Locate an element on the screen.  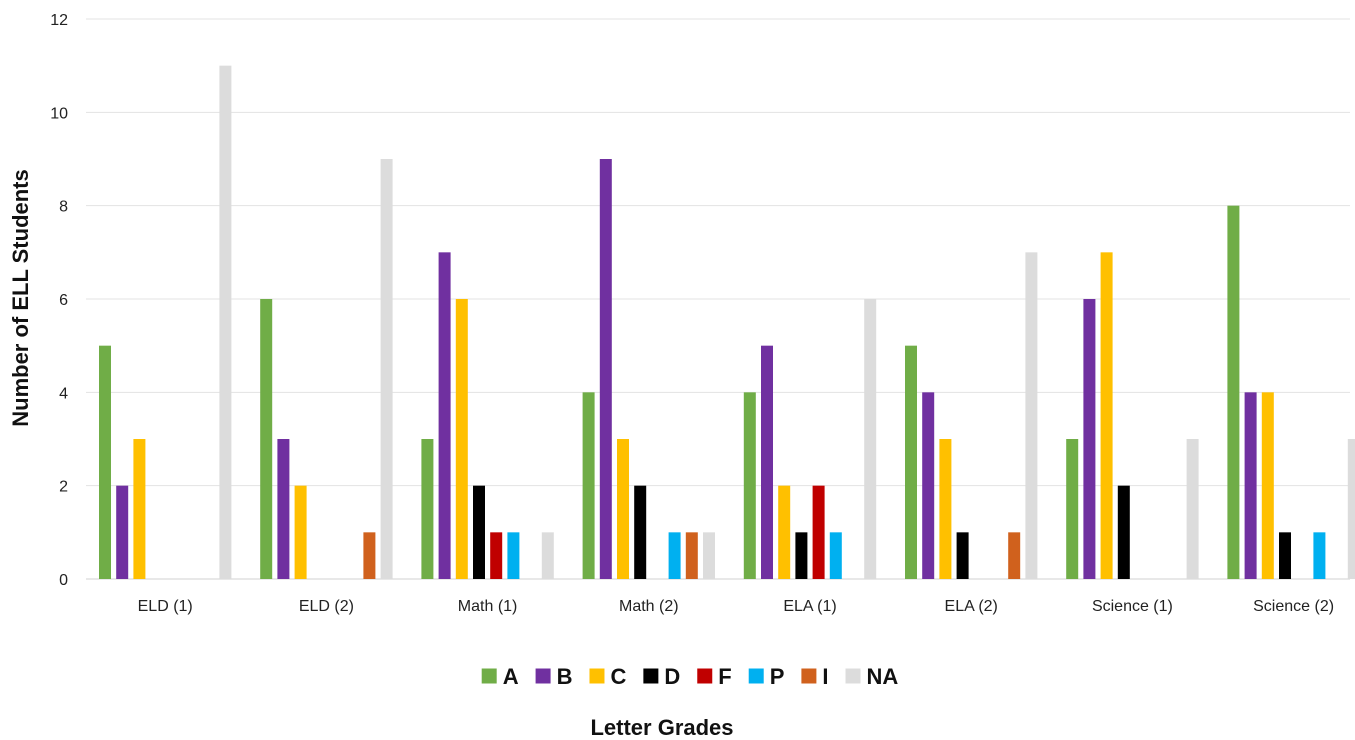
y-tick-label: 10 is located at coordinates (59, 113).